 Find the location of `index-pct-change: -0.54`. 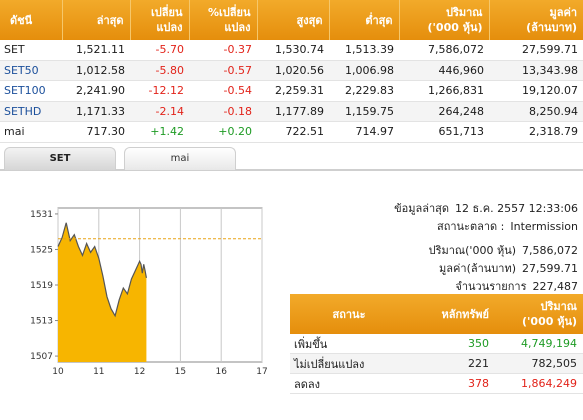

index-pct-change: -0.54 is located at coordinates (223, 91).